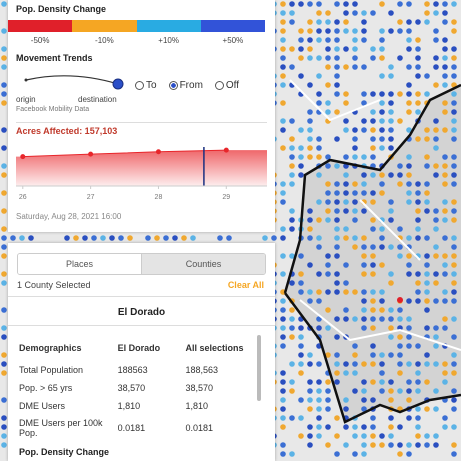  Describe the element at coordinates (259, 368) in the screenshot. I see `scrollbar` at that location.